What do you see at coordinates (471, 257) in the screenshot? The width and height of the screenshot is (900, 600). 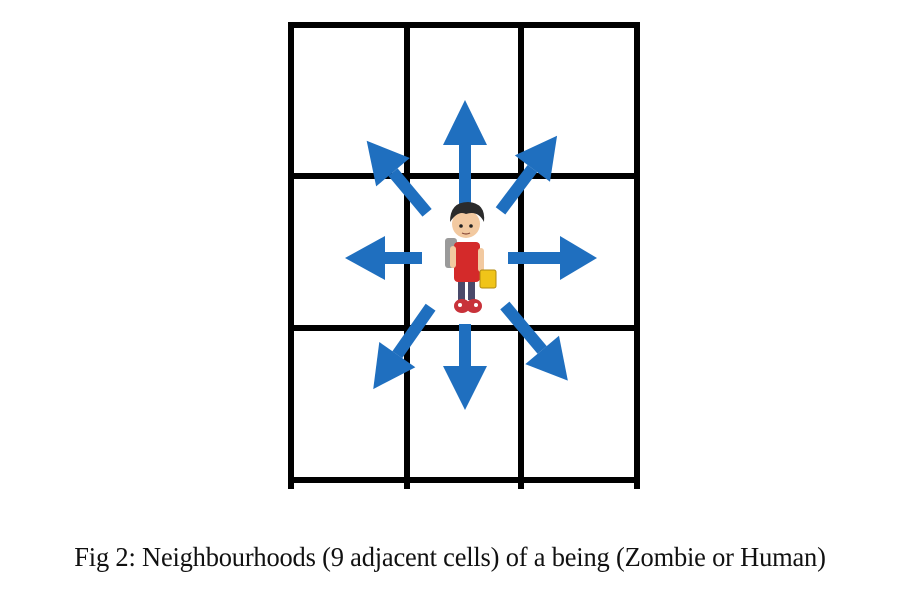 I see `human-character-icon` at bounding box center [471, 257].